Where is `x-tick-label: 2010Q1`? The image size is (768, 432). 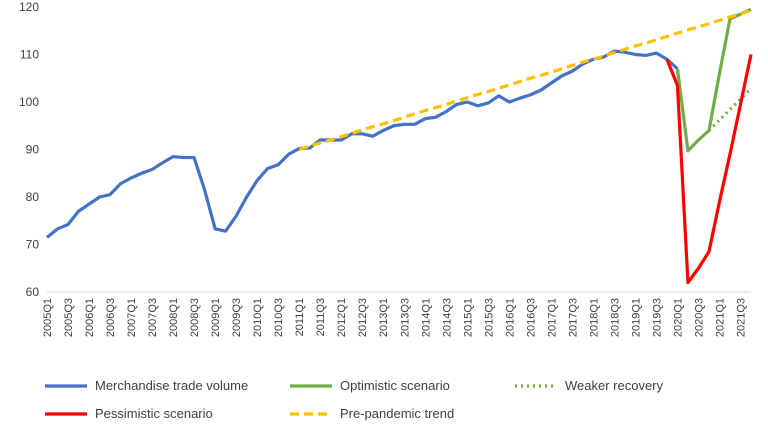
x-tick-label: 2010Q1 is located at coordinates (258, 317).